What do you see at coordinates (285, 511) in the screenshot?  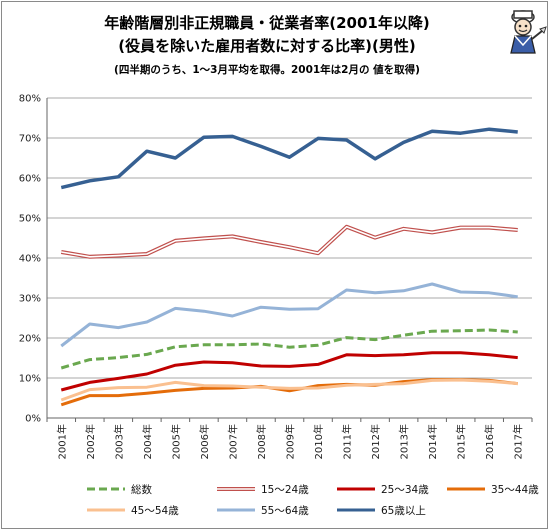 I see `legend-label-age55_64: 55～64歳` at bounding box center [285, 511].